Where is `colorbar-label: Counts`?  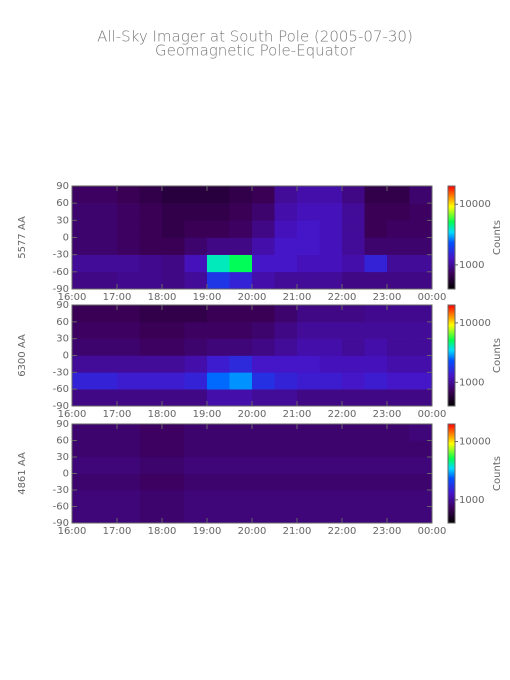 colorbar-label: Counts is located at coordinates (497, 473).